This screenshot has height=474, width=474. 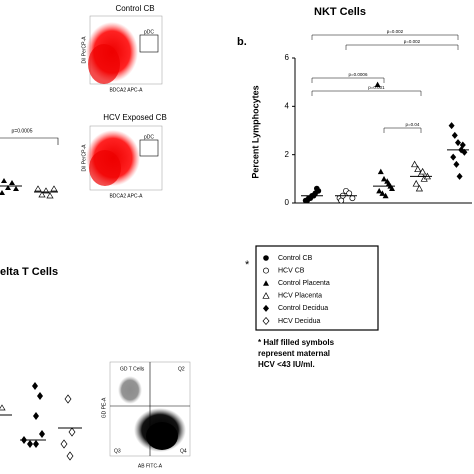 I want to click on p-value: p=0.0005, so click(x=22, y=131).